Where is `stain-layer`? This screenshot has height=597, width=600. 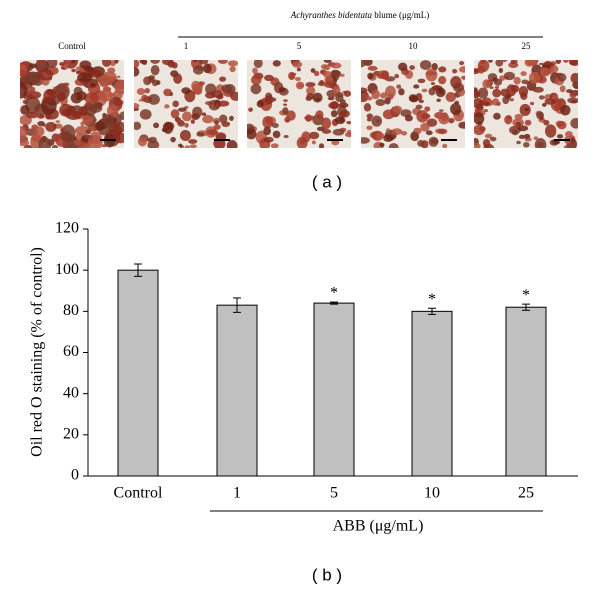
stain-layer is located at coordinates (72, 104).